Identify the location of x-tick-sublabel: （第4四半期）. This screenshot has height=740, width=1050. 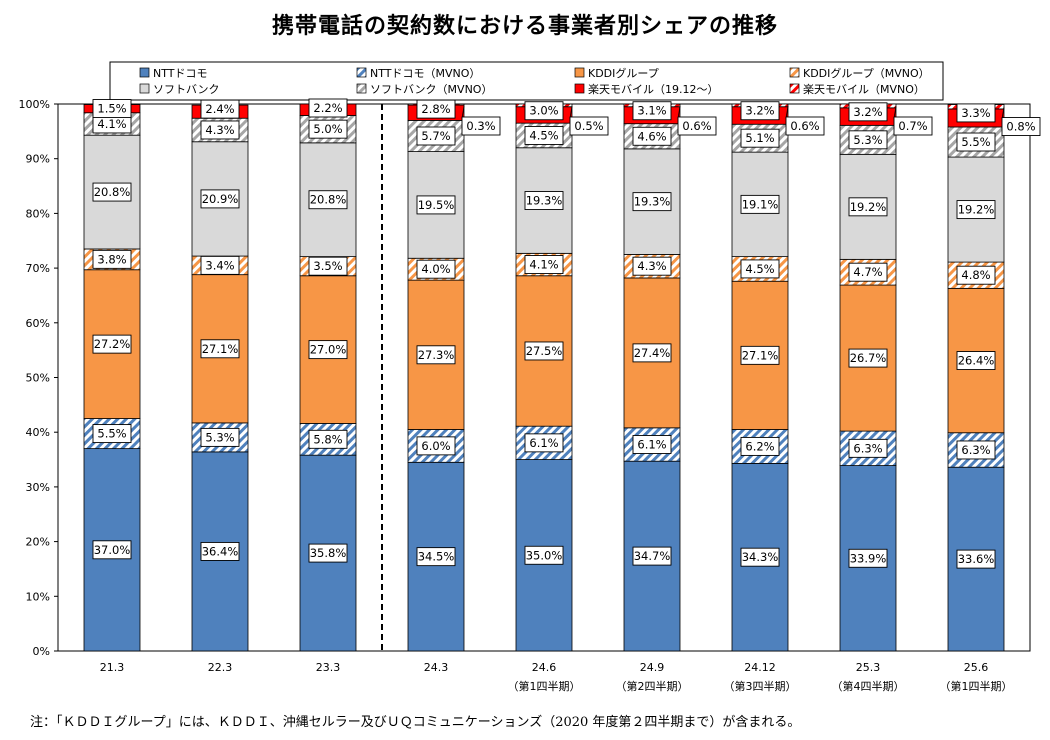
(868, 686).